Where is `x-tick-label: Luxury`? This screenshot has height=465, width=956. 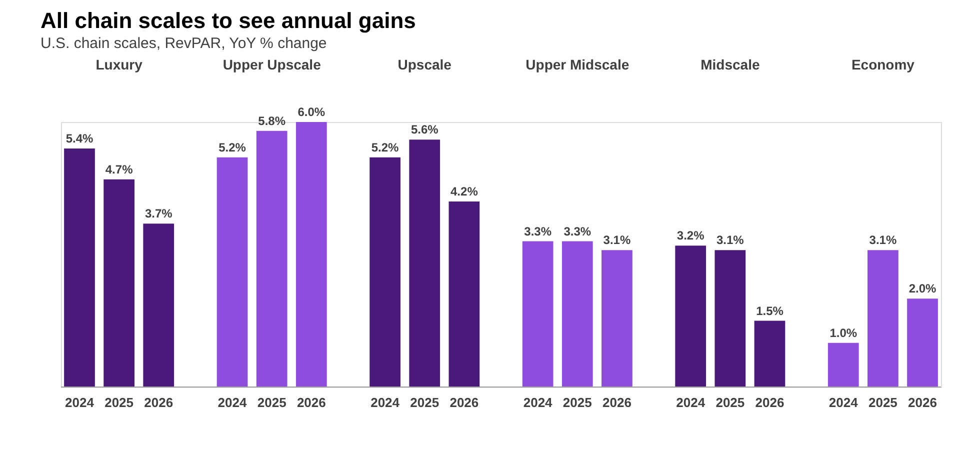 x-tick-label: Luxury is located at coordinates (119, 64).